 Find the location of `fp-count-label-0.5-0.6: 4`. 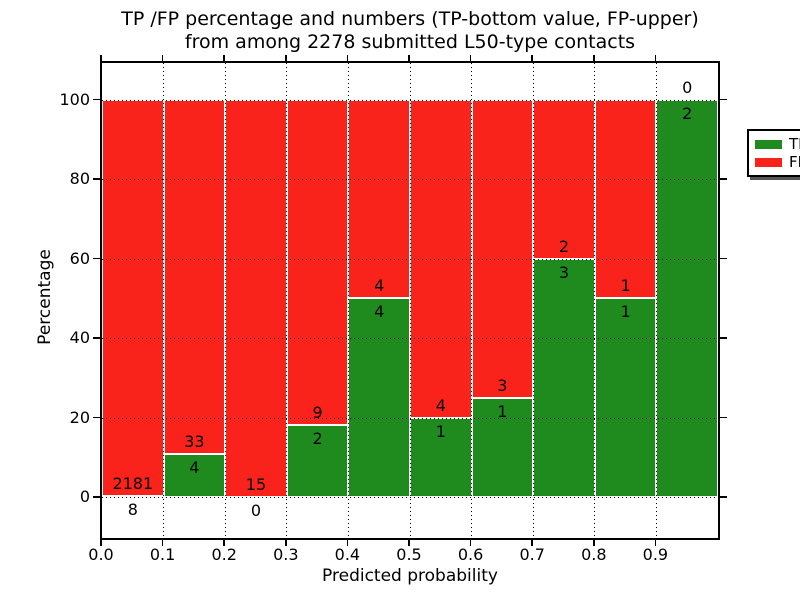

fp-count-label-0.5-0.6: 4 is located at coordinates (440, 405).